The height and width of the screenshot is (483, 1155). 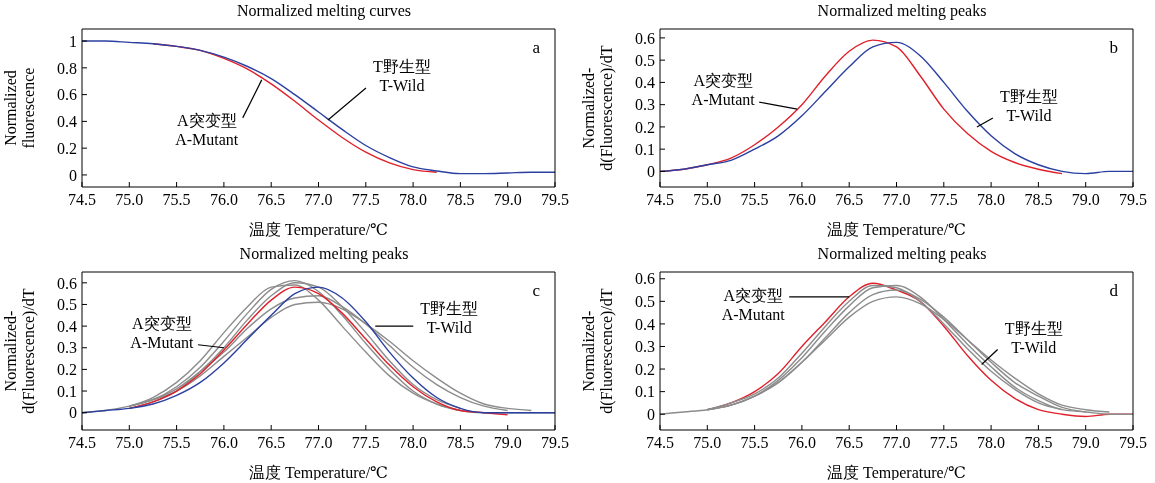 I want to click on chart-title: Normalized melting curves, so click(x=324, y=11).